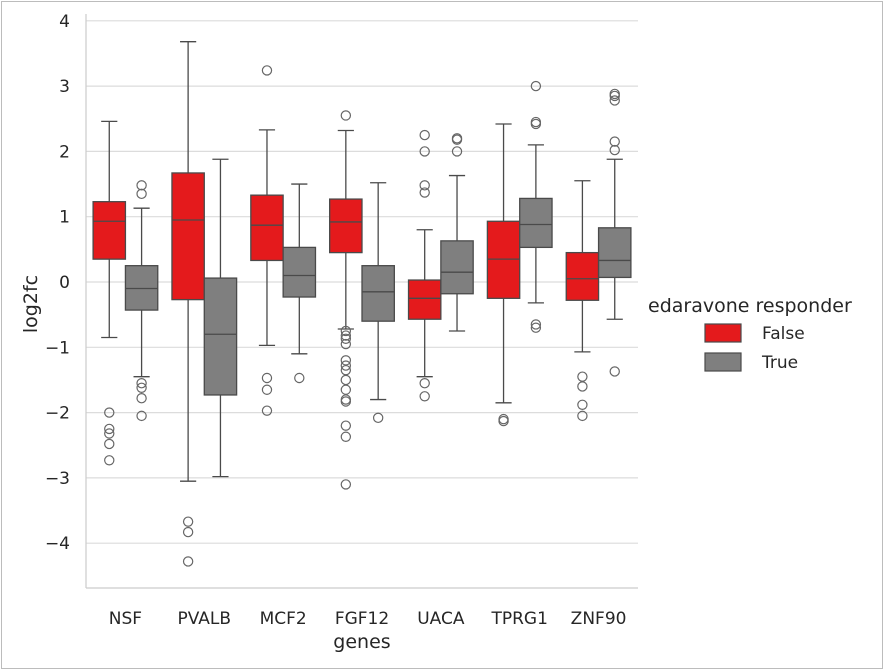 The height and width of the screenshot is (672, 886). I want to click on box-mcf2-false, so click(267, 240).